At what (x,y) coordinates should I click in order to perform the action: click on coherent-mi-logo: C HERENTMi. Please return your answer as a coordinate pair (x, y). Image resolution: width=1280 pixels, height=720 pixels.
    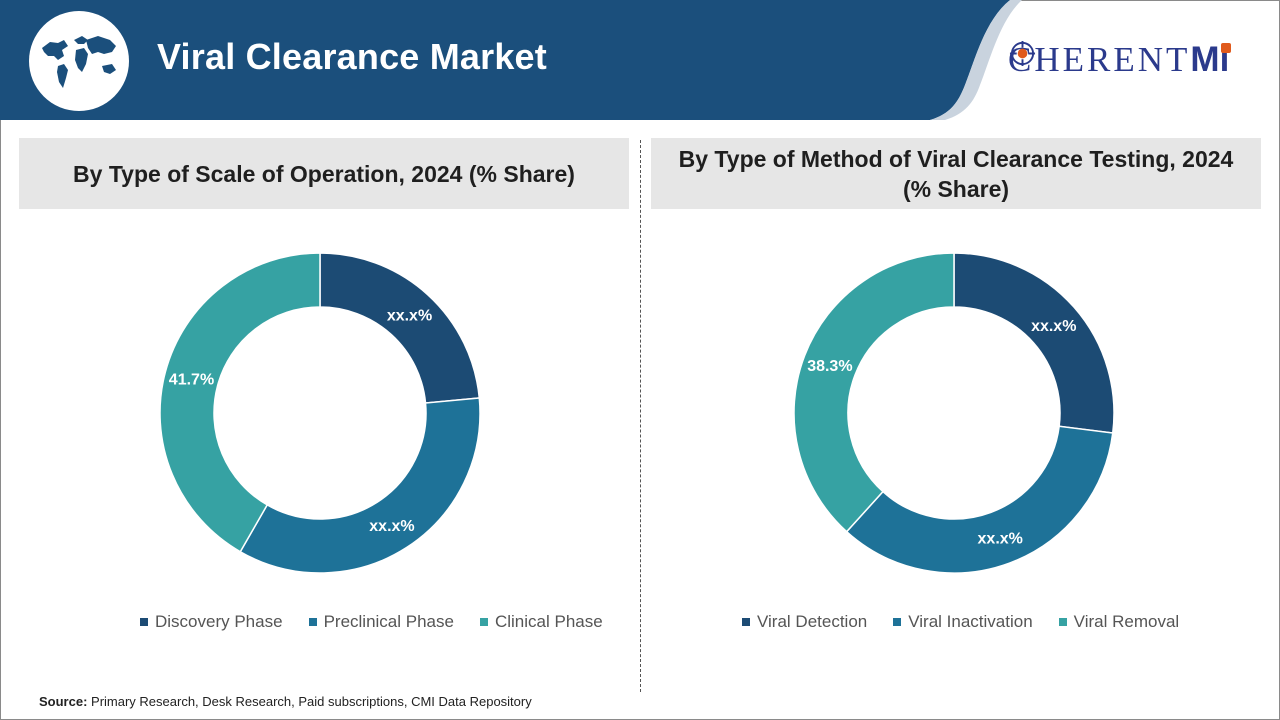
    Looking at the image, I should click on (1118, 60).